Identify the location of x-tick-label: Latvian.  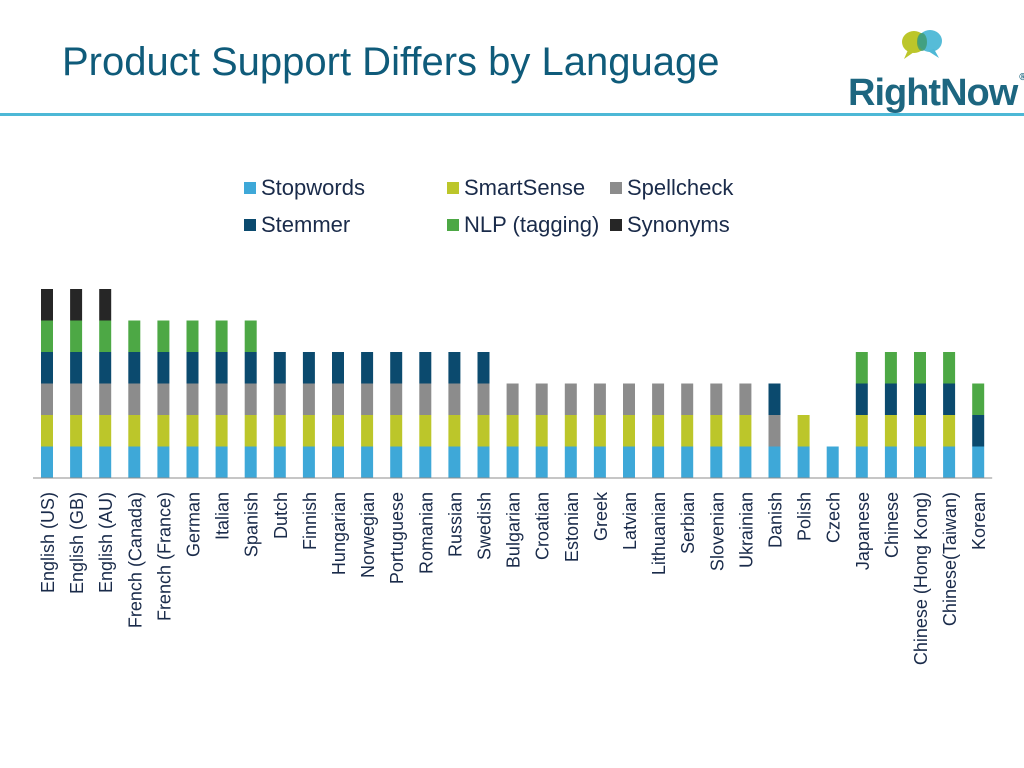
(630, 521).